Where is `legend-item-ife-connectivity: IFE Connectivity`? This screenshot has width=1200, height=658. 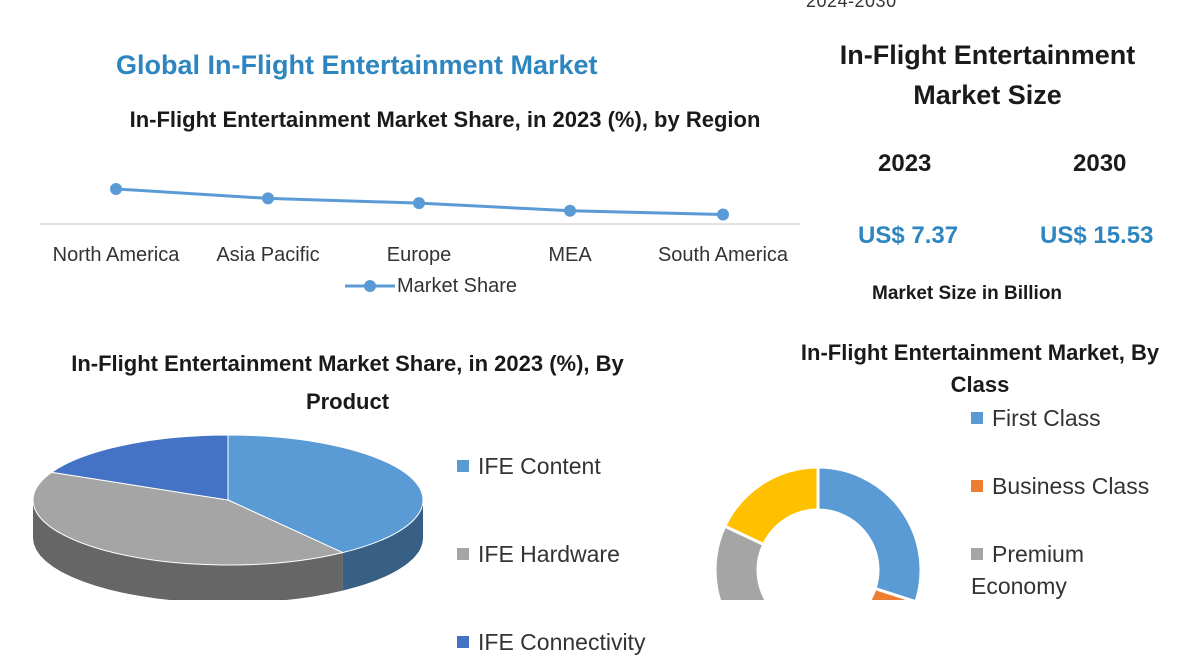
legend-item-ife-connectivity: IFE Connectivity is located at coordinates (551, 642).